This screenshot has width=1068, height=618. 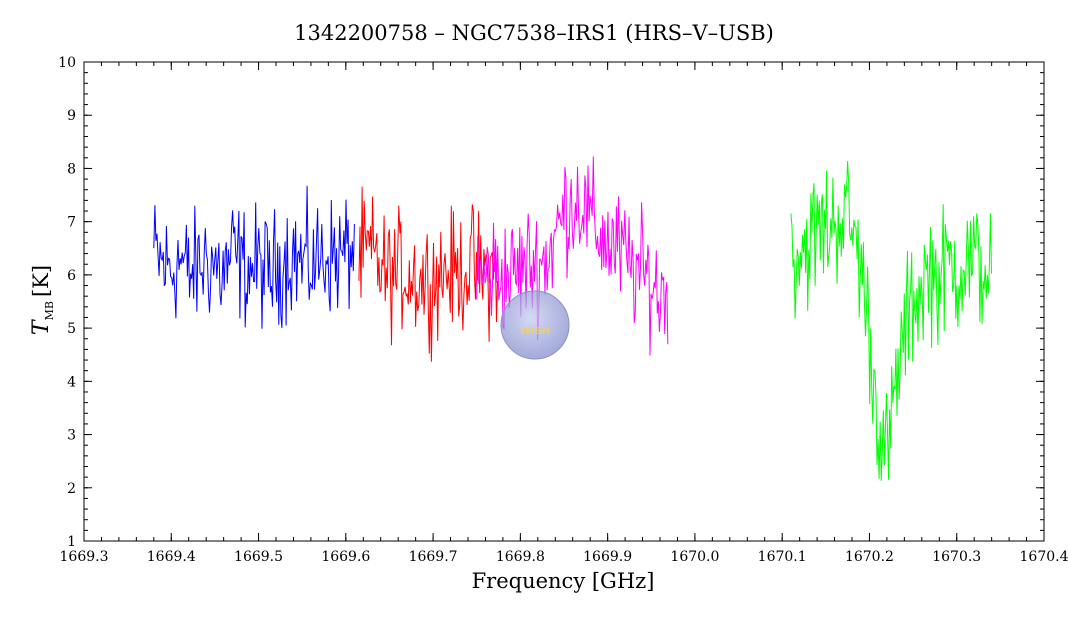 What do you see at coordinates (345, 557) in the screenshot?
I see `x-tick-label: 1669.6` at bounding box center [345, 557].